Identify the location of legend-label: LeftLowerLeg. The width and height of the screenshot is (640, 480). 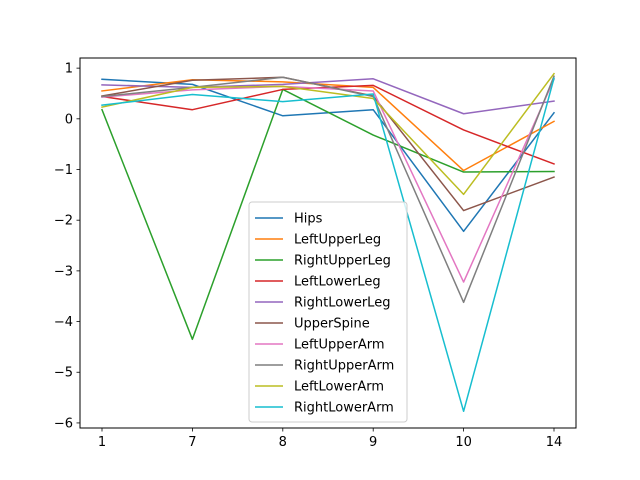
(337, 282).